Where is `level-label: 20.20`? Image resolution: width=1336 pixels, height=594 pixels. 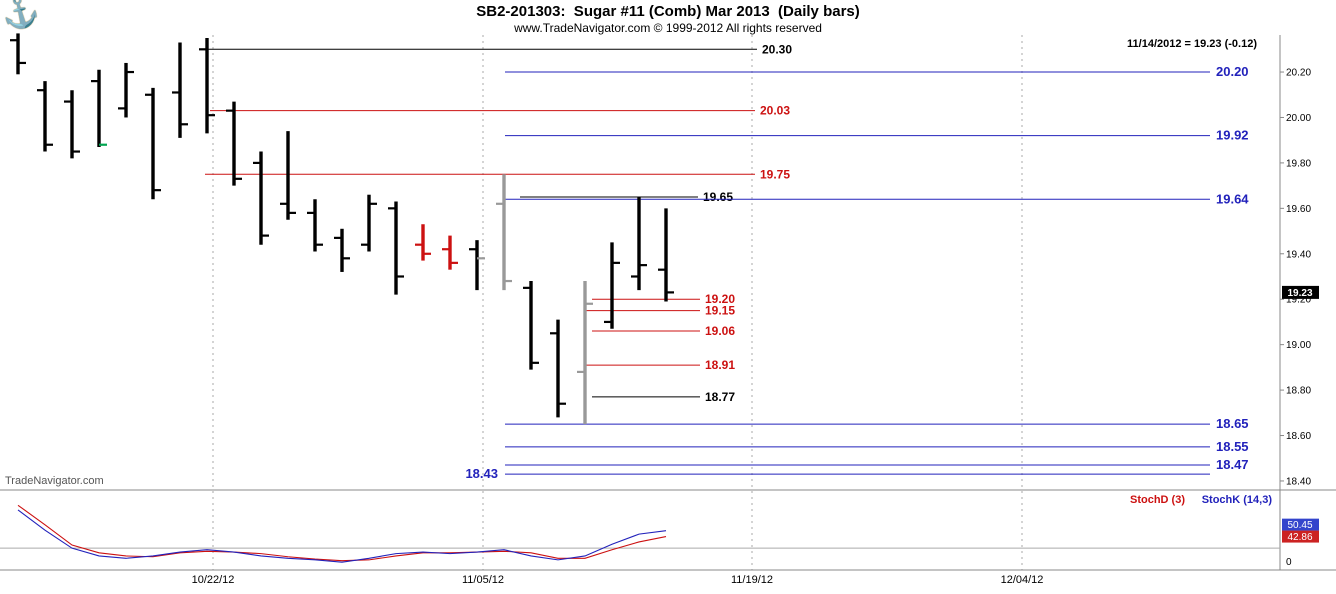 level-label: 20.20 is located at coordinates (1232, 71).